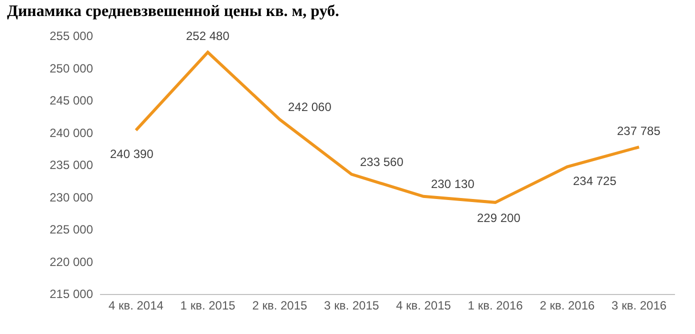 Image resolution: width=695 pixels, height=334 pixels. What do you see at coordinates (72, 68) in the screenshot?
I see `y-tick-label: 250 000` at bounding box center [72, 68].